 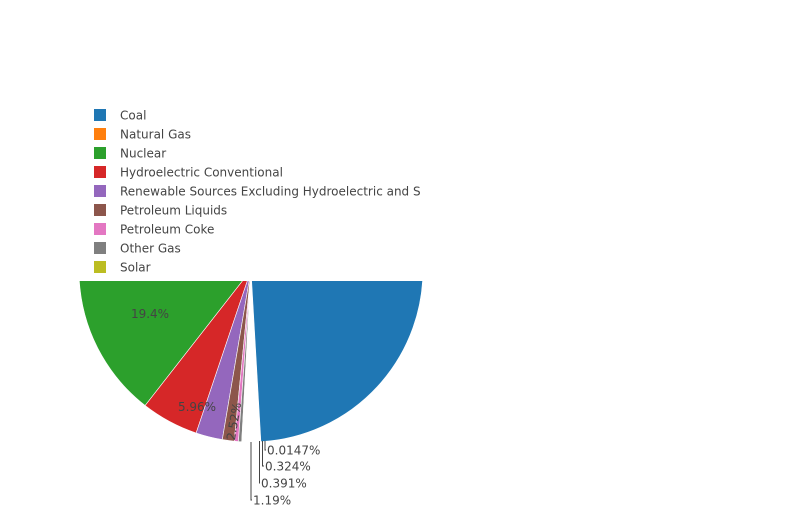 What do you see at coordinates (265, 446) in the screenshot?
I see `leader-line-solar` at bounding box center [265, 446].